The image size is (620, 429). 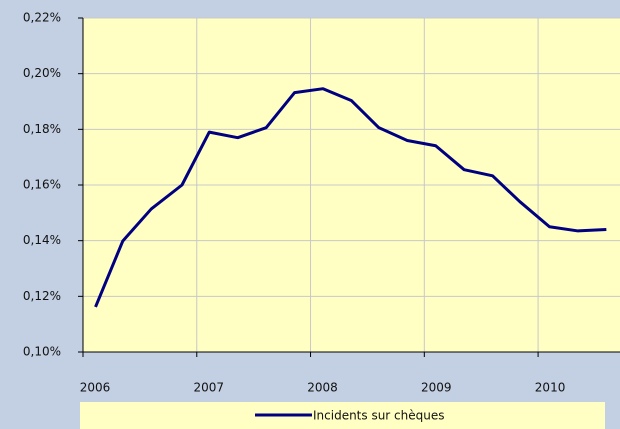 I want to click on legend-box, so click(x=342, y=415).